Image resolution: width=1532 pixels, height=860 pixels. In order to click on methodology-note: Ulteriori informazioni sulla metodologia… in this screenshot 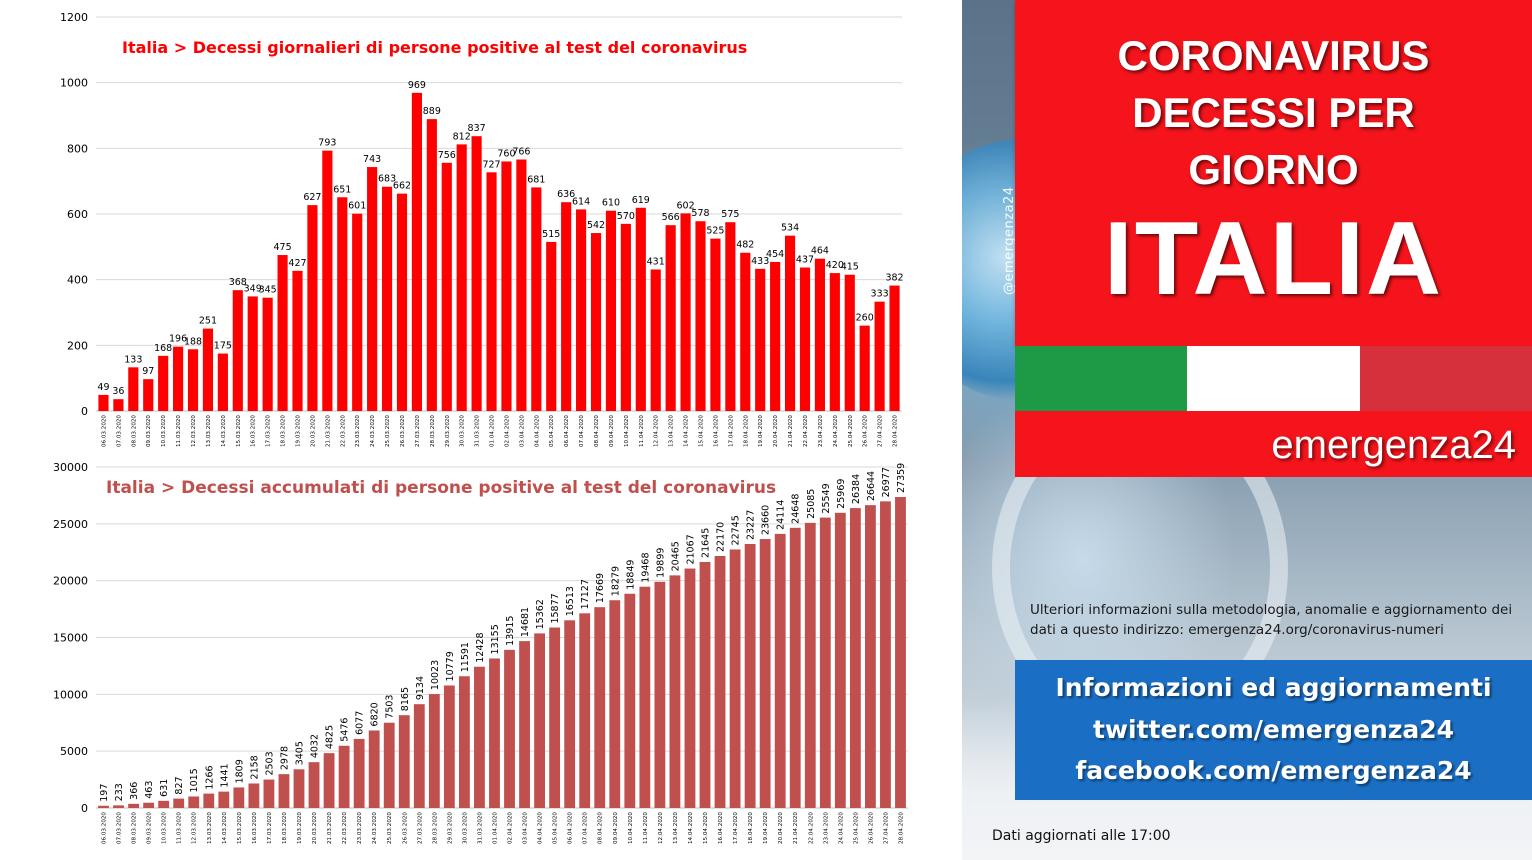, I will do `click(1271, 620)`.